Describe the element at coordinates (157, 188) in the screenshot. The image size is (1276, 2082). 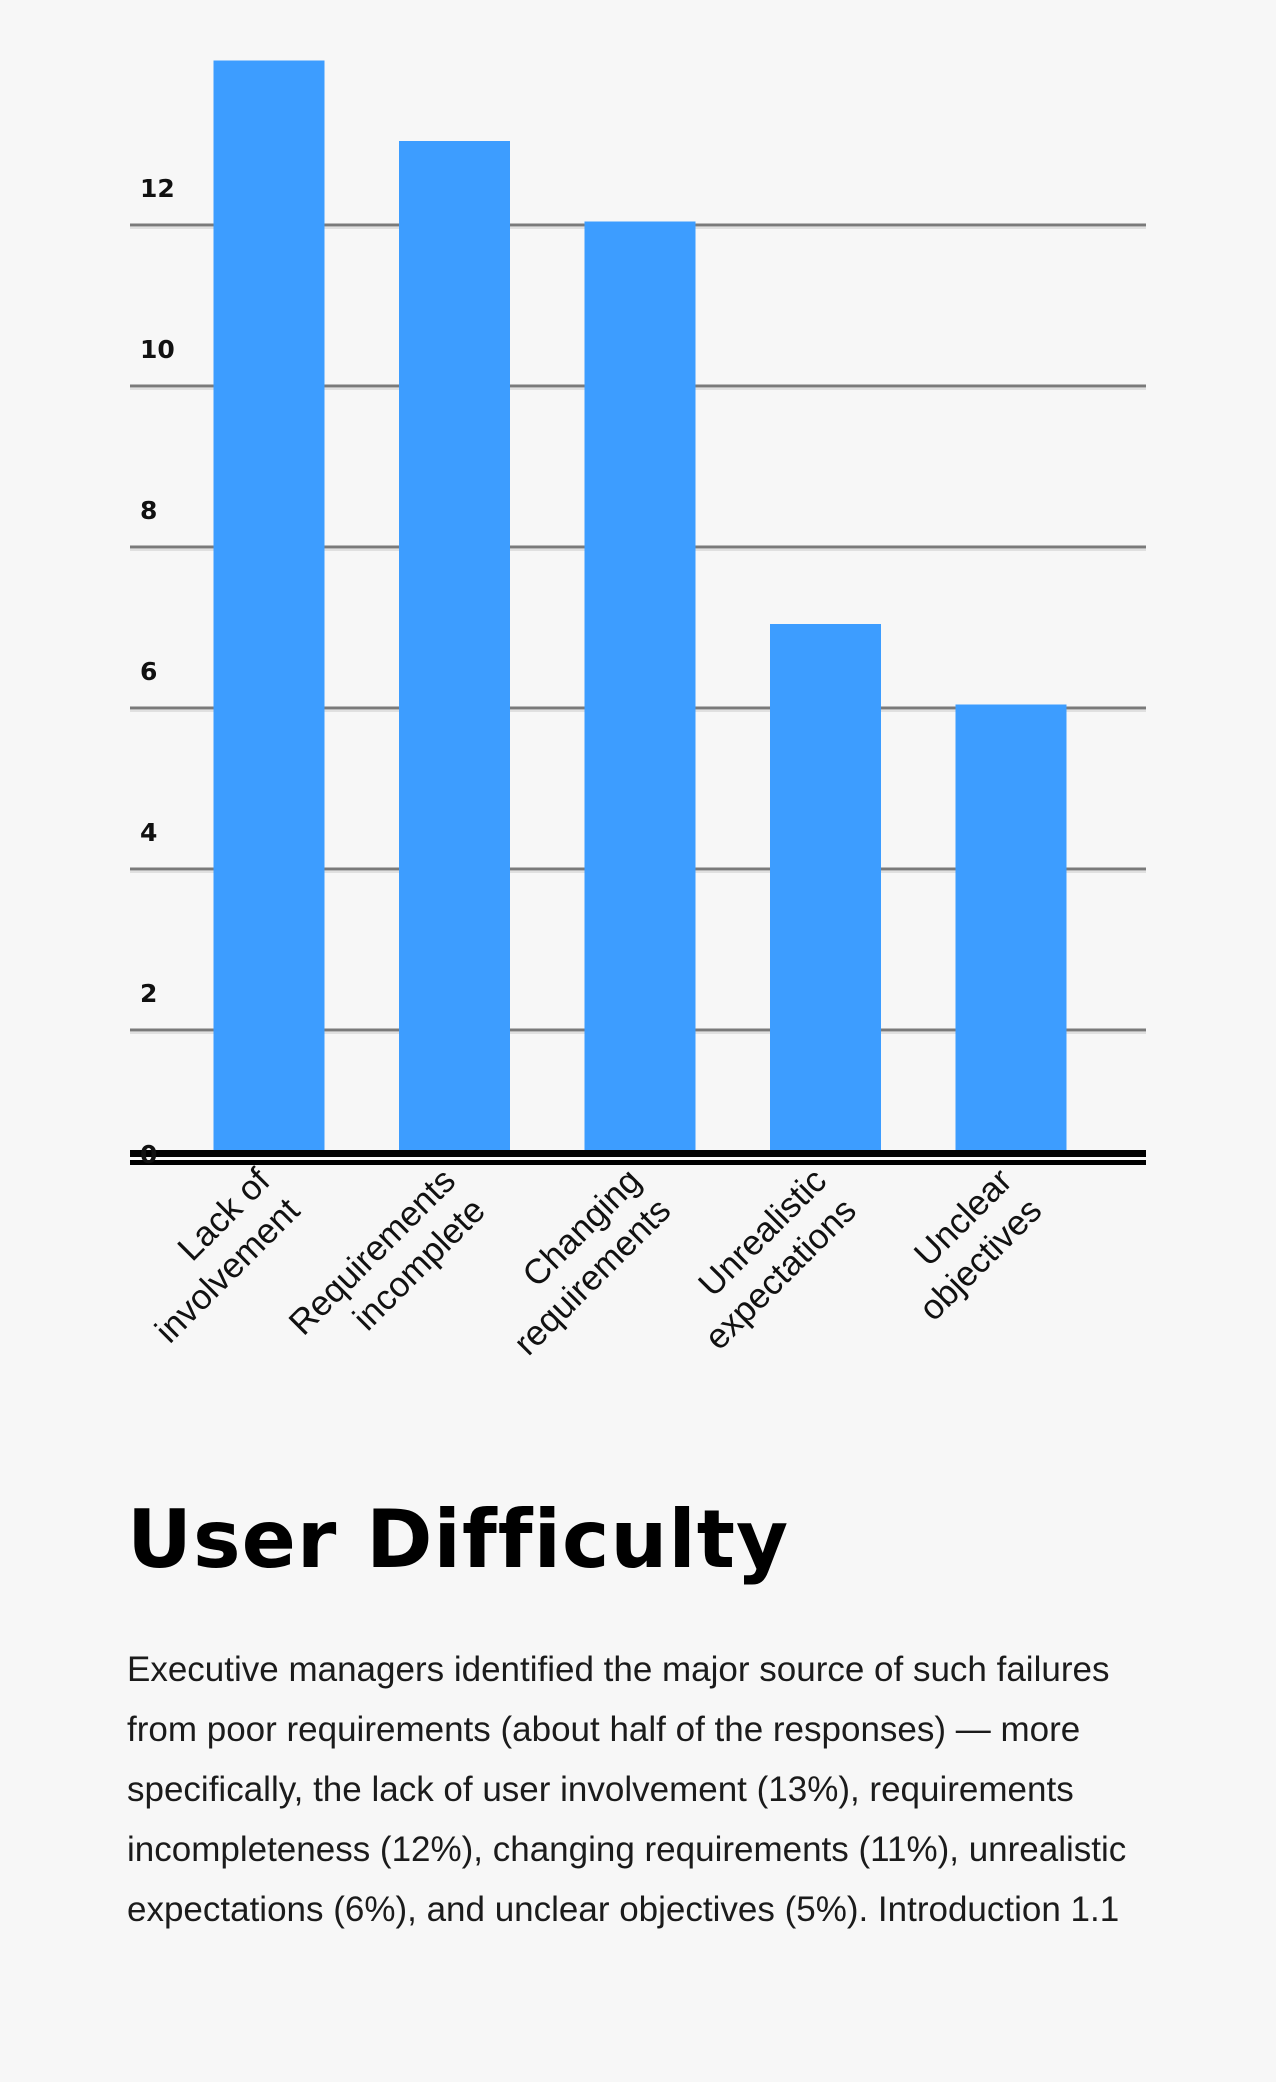
I see `y-tick-label-12: 12` at that location.